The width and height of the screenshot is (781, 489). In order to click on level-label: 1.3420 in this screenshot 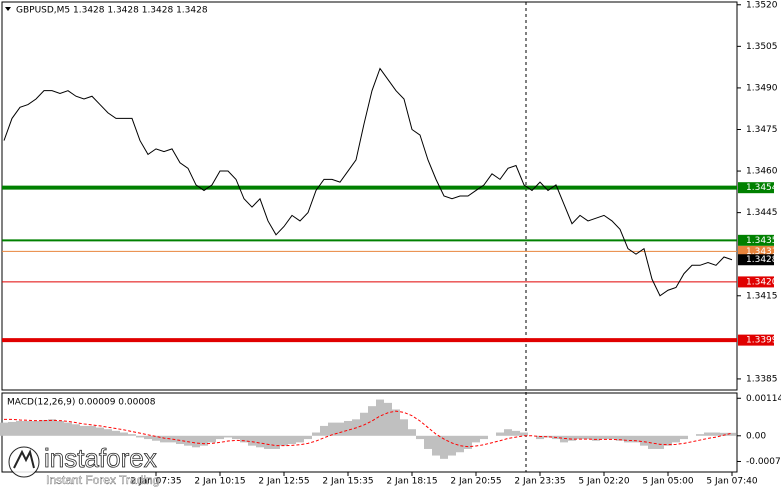, I will do `click(762, 282)`.